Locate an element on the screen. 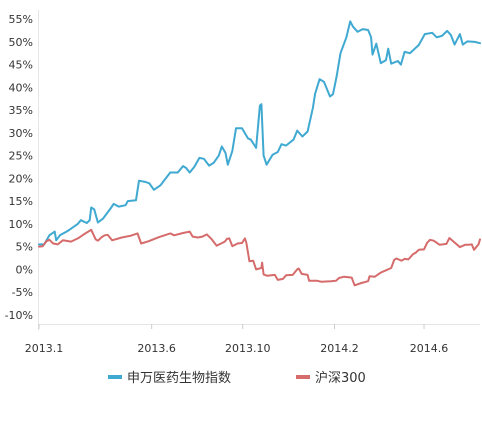  x-axis-ticks: 2013.1 2013.6 2013.10 2014.2 2014.6 is located at coordinates (237, 339).